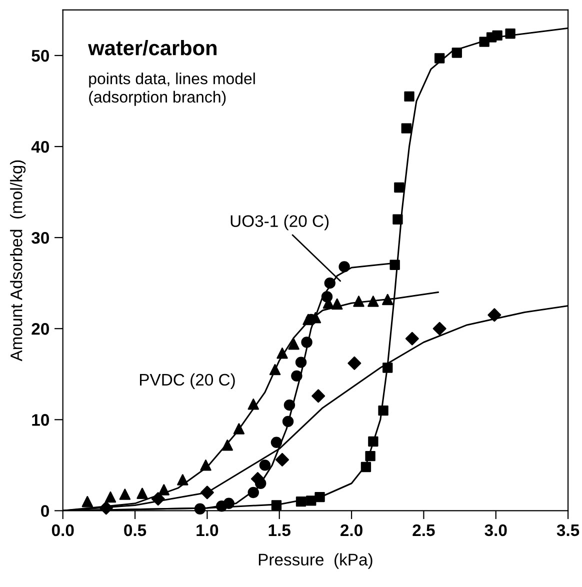  What do you see at coordinates (423, 530) in the screenshot?
I see `x-tick-label: 2.5` at bounding box center [423, 530].